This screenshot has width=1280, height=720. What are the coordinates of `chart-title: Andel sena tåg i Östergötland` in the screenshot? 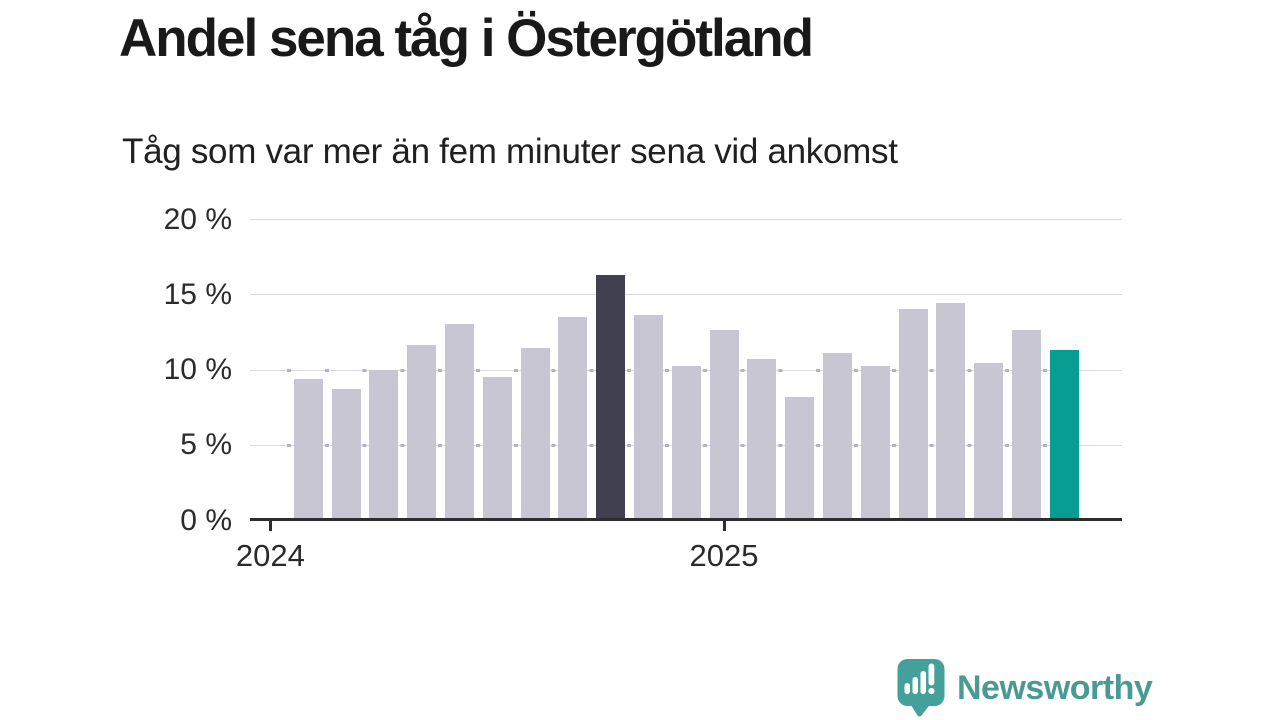 It's located at (466, 38).